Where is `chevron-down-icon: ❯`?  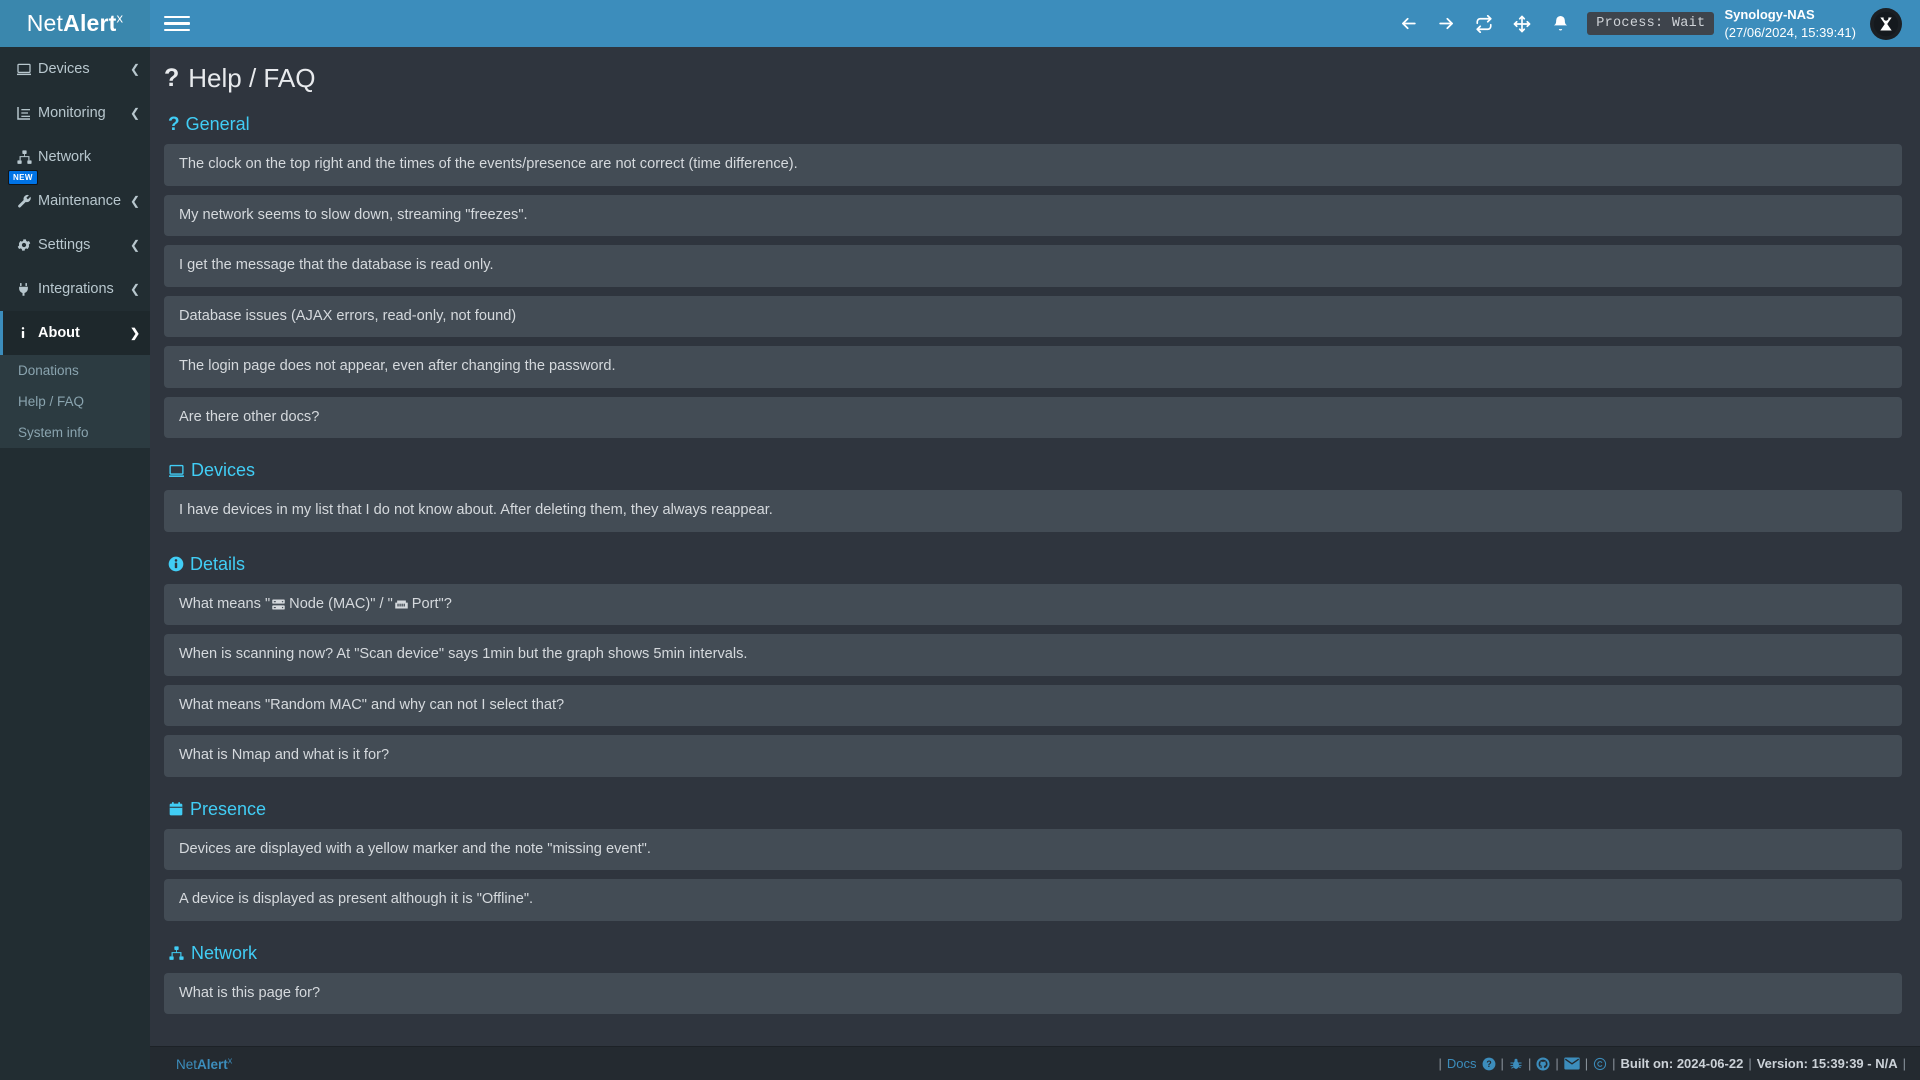
chevron-down-icon: ❯ is located at coordinates (134, 333).